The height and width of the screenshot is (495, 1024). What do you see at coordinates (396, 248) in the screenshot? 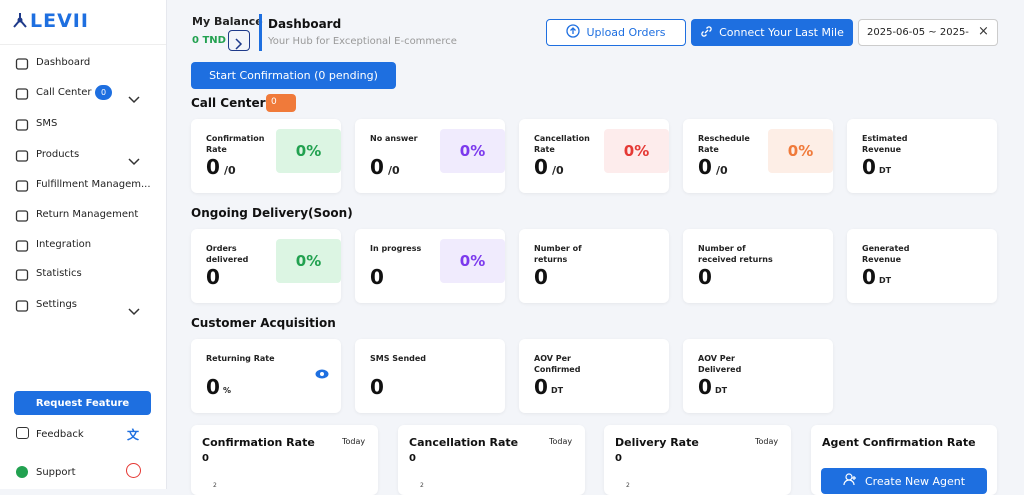
I see `card-label: In progress` at bounding box center [396, 248].